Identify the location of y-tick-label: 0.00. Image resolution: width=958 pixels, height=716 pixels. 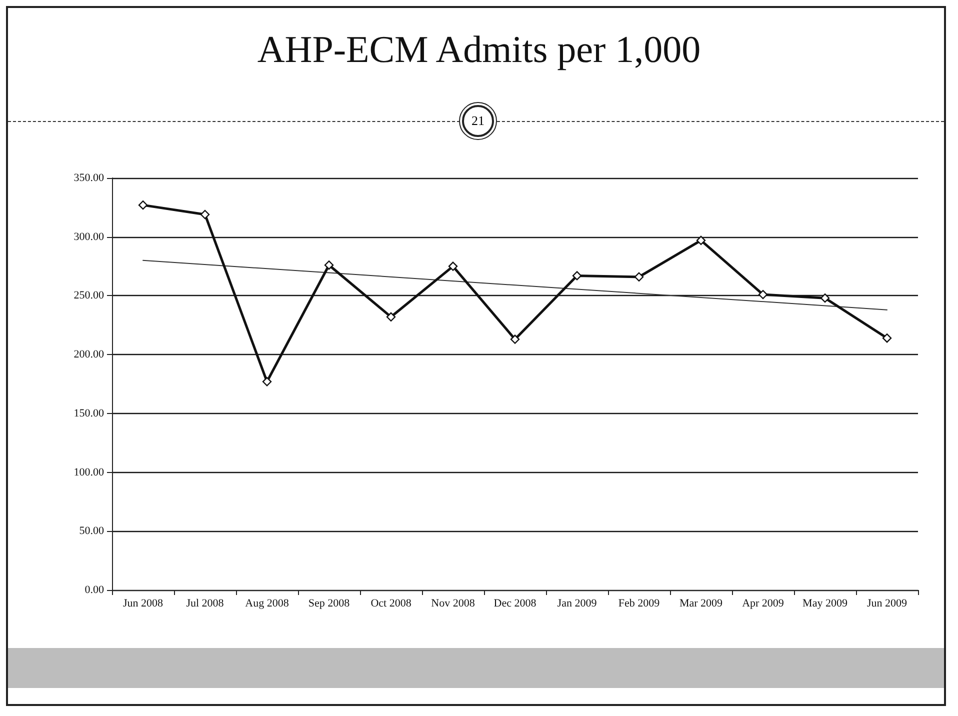
(94, 590).